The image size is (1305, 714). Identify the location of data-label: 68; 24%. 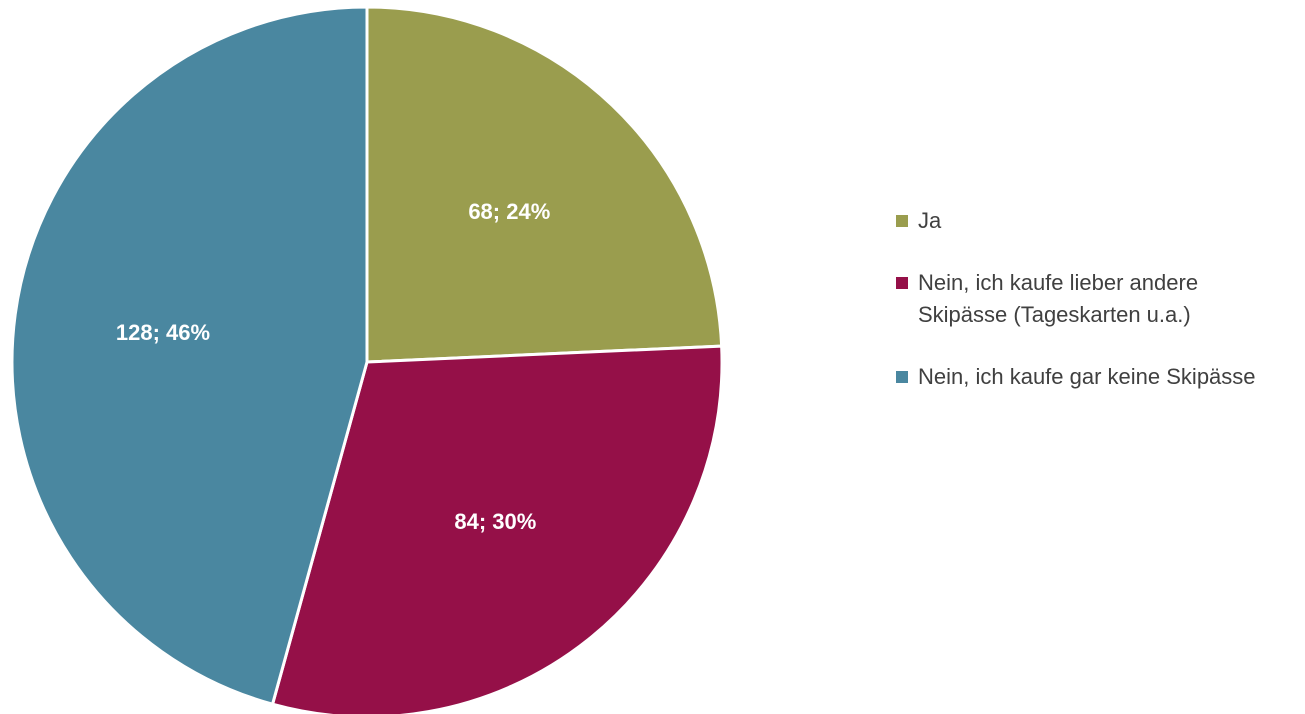
(509, 211).